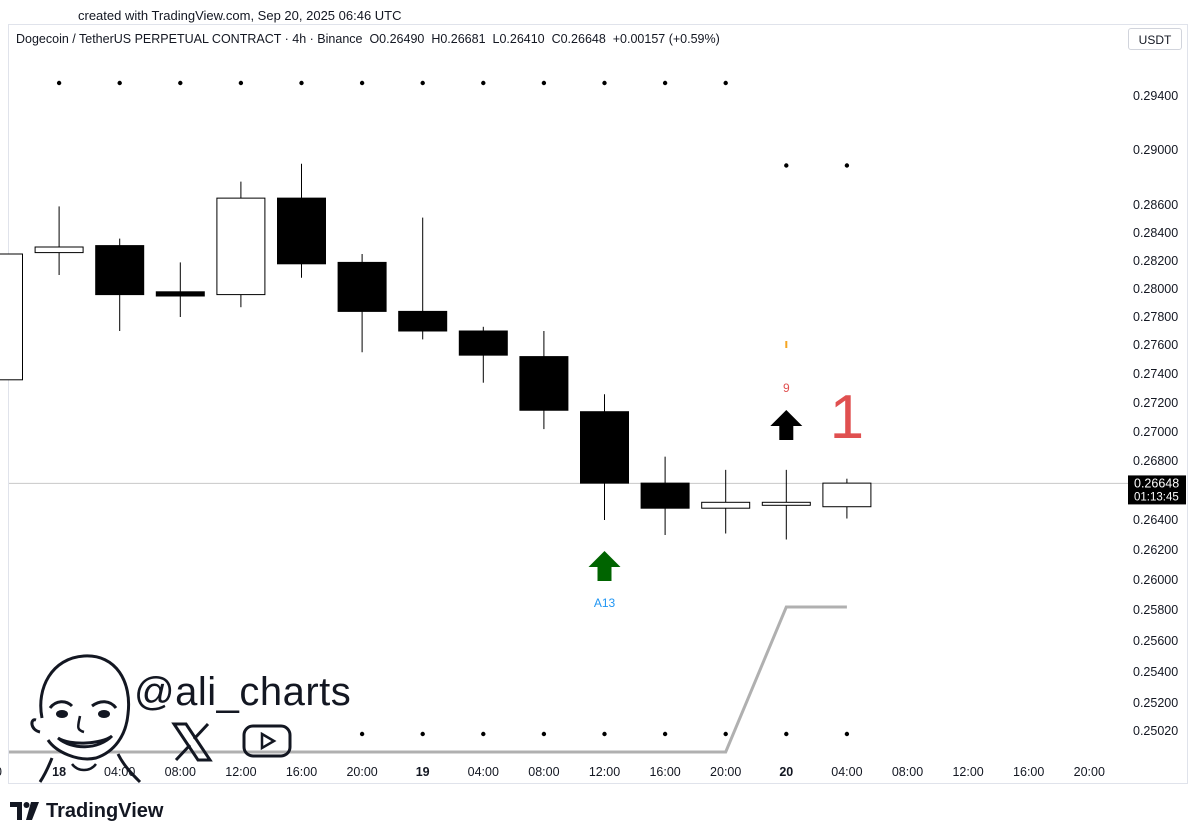 This screenshot has height=839, width=1200. I want to click on buy-signal-label: A13, so click(605, 603).